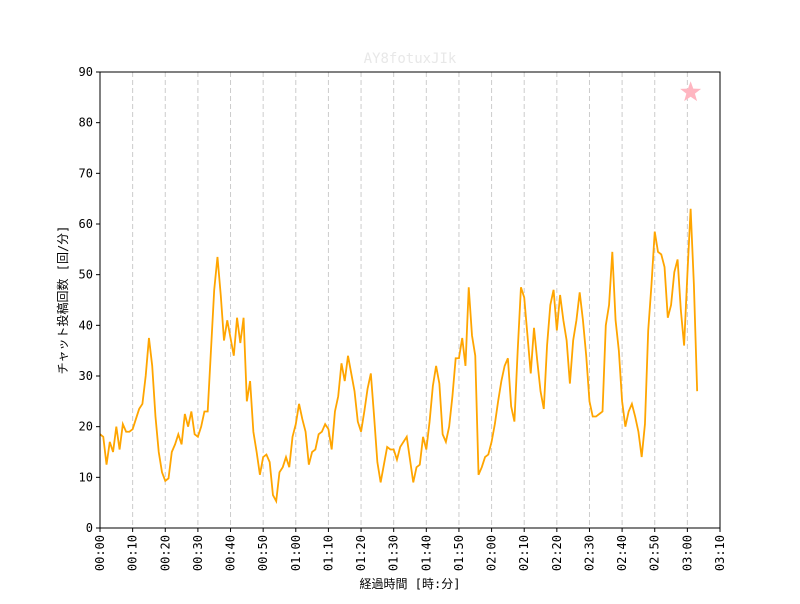 The image size is (800, 604). What do you see at coordinates (687, 553) in the screenshot?
I see `x-tick-label: 03:00` at bounding box center [687, 553].